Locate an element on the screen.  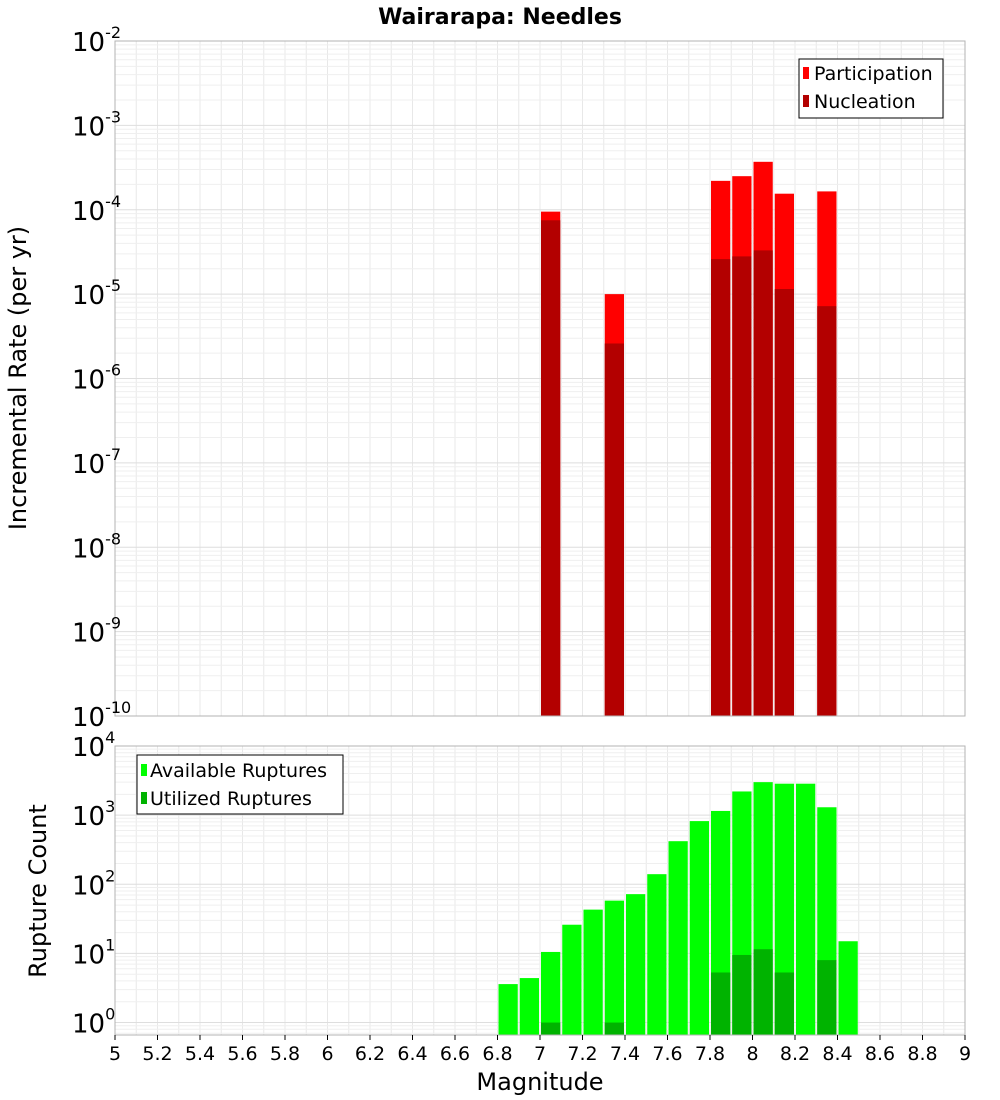
count-y-tick-label: 10⁴ is located at coordinates (93, 745).